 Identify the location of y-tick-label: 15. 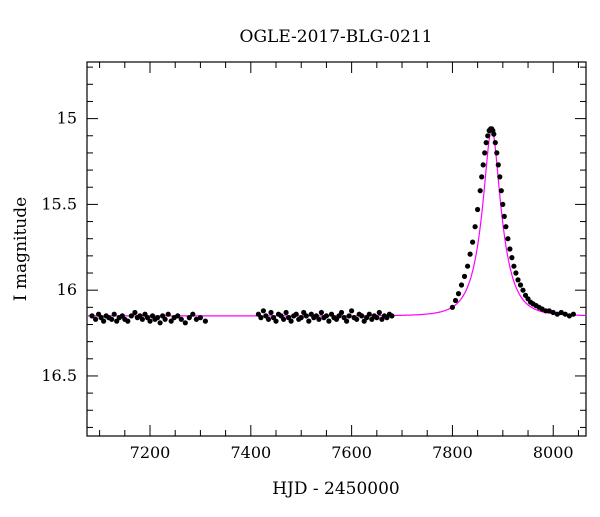
(67, 118).